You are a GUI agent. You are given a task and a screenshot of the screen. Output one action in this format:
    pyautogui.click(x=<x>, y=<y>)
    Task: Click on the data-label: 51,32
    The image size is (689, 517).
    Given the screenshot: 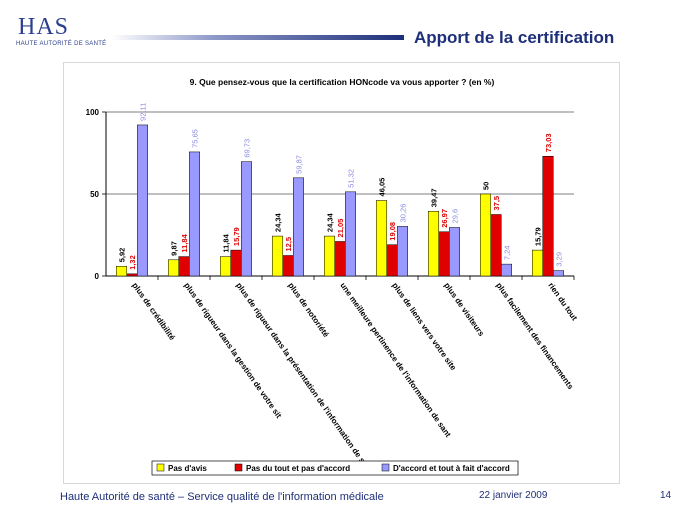 What is the action you would take?
    pyautogui.click(x=351, y=178)
    